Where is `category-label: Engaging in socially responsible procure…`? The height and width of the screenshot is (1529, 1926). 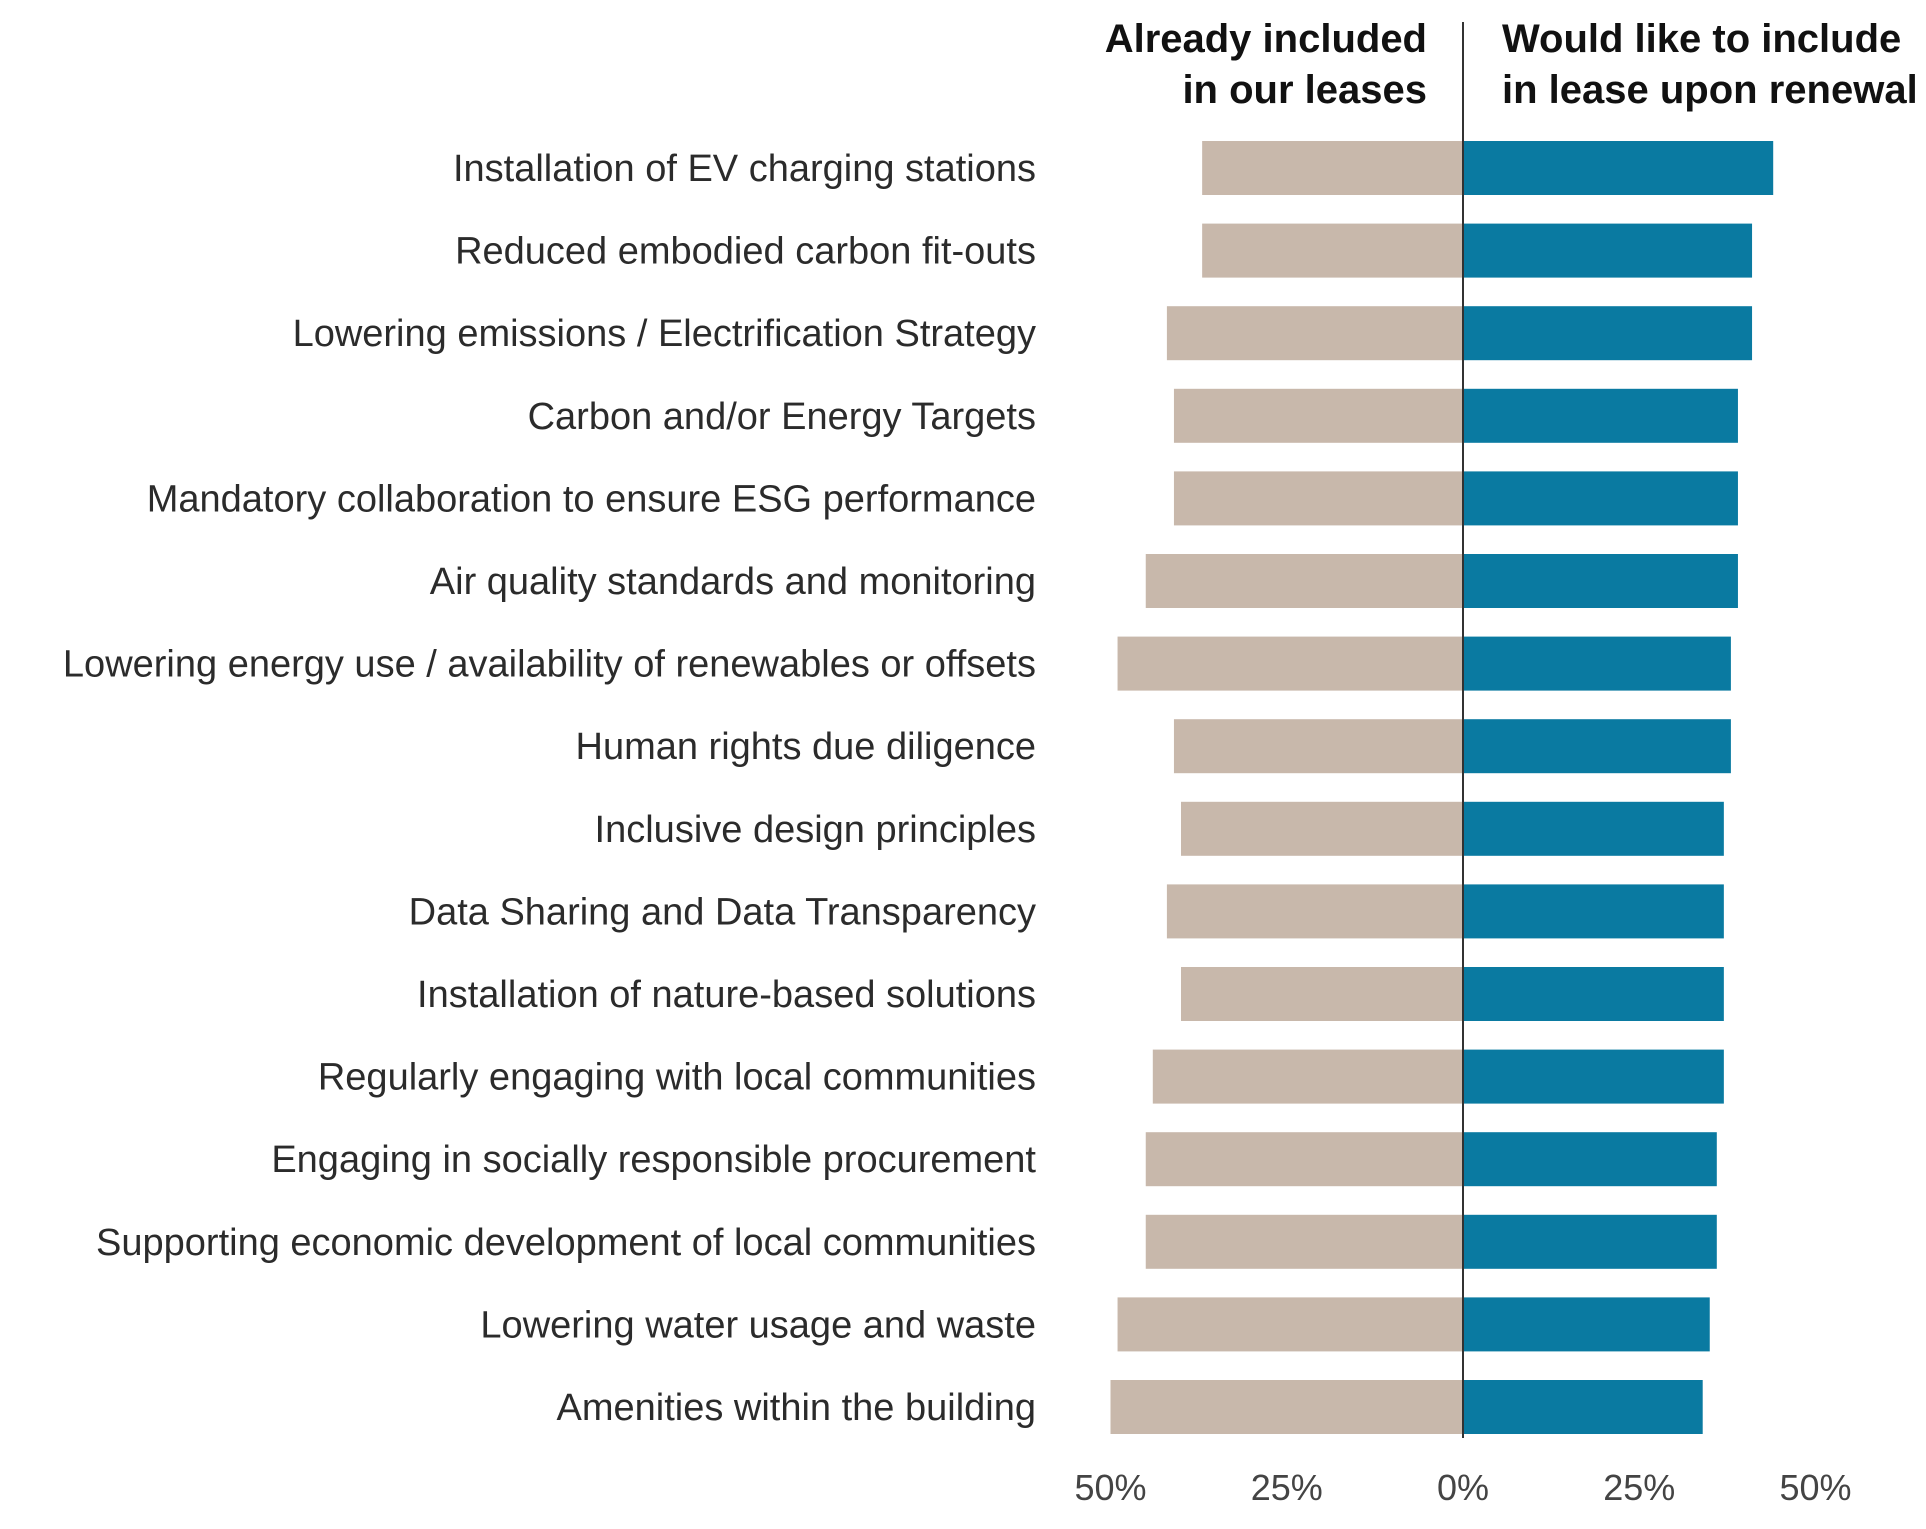
category-label: Engaging in socially responsible procure… is located at coordinates (653, 1160).